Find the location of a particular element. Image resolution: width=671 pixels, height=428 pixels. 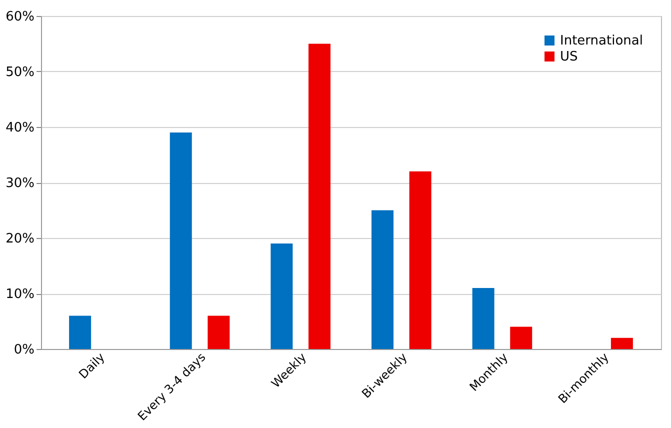

y-tick-label: 50% is located at coordinates (20, 72).